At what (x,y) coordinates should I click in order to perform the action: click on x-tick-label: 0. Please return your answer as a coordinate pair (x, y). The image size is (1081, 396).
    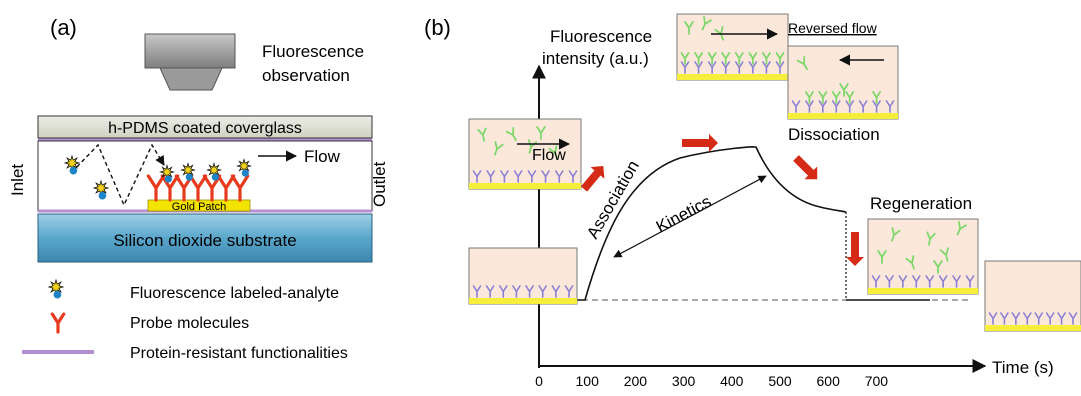
    Looking at the image, I should click on (539, 381).